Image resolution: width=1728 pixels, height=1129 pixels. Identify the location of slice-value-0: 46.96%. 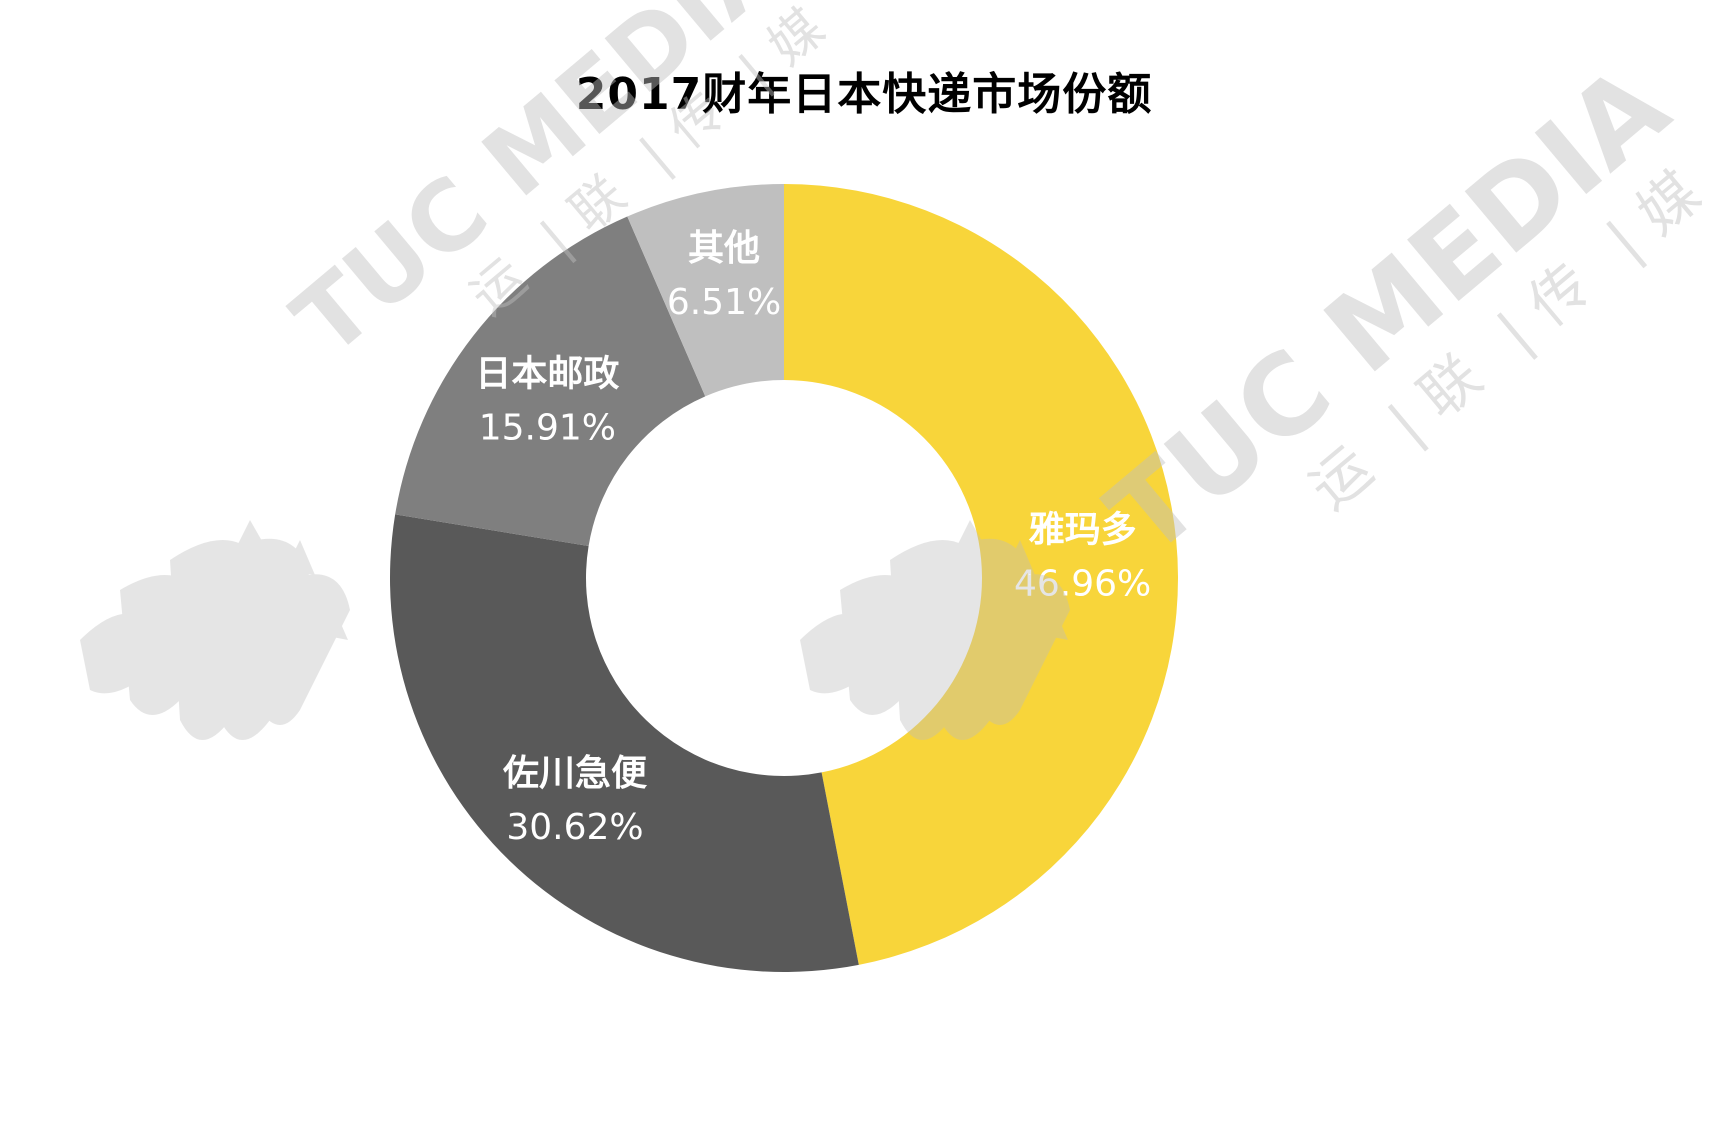
(1082, 583).